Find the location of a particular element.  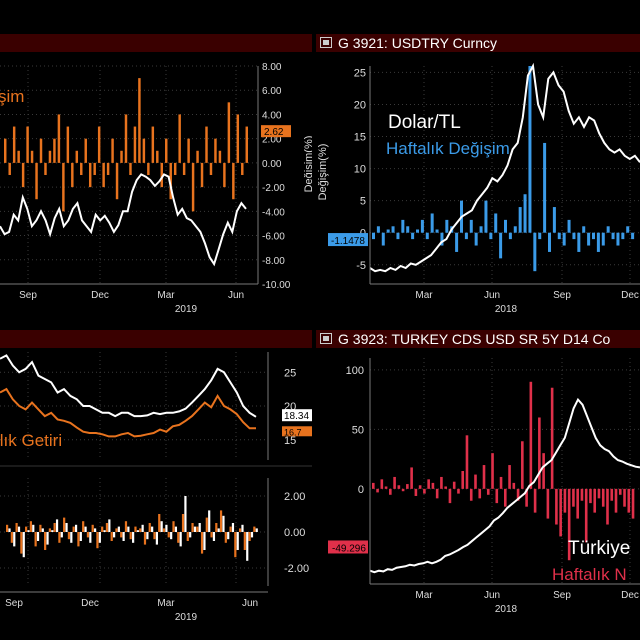

y-tick-label: 10 is located at coordinates (360, 170).